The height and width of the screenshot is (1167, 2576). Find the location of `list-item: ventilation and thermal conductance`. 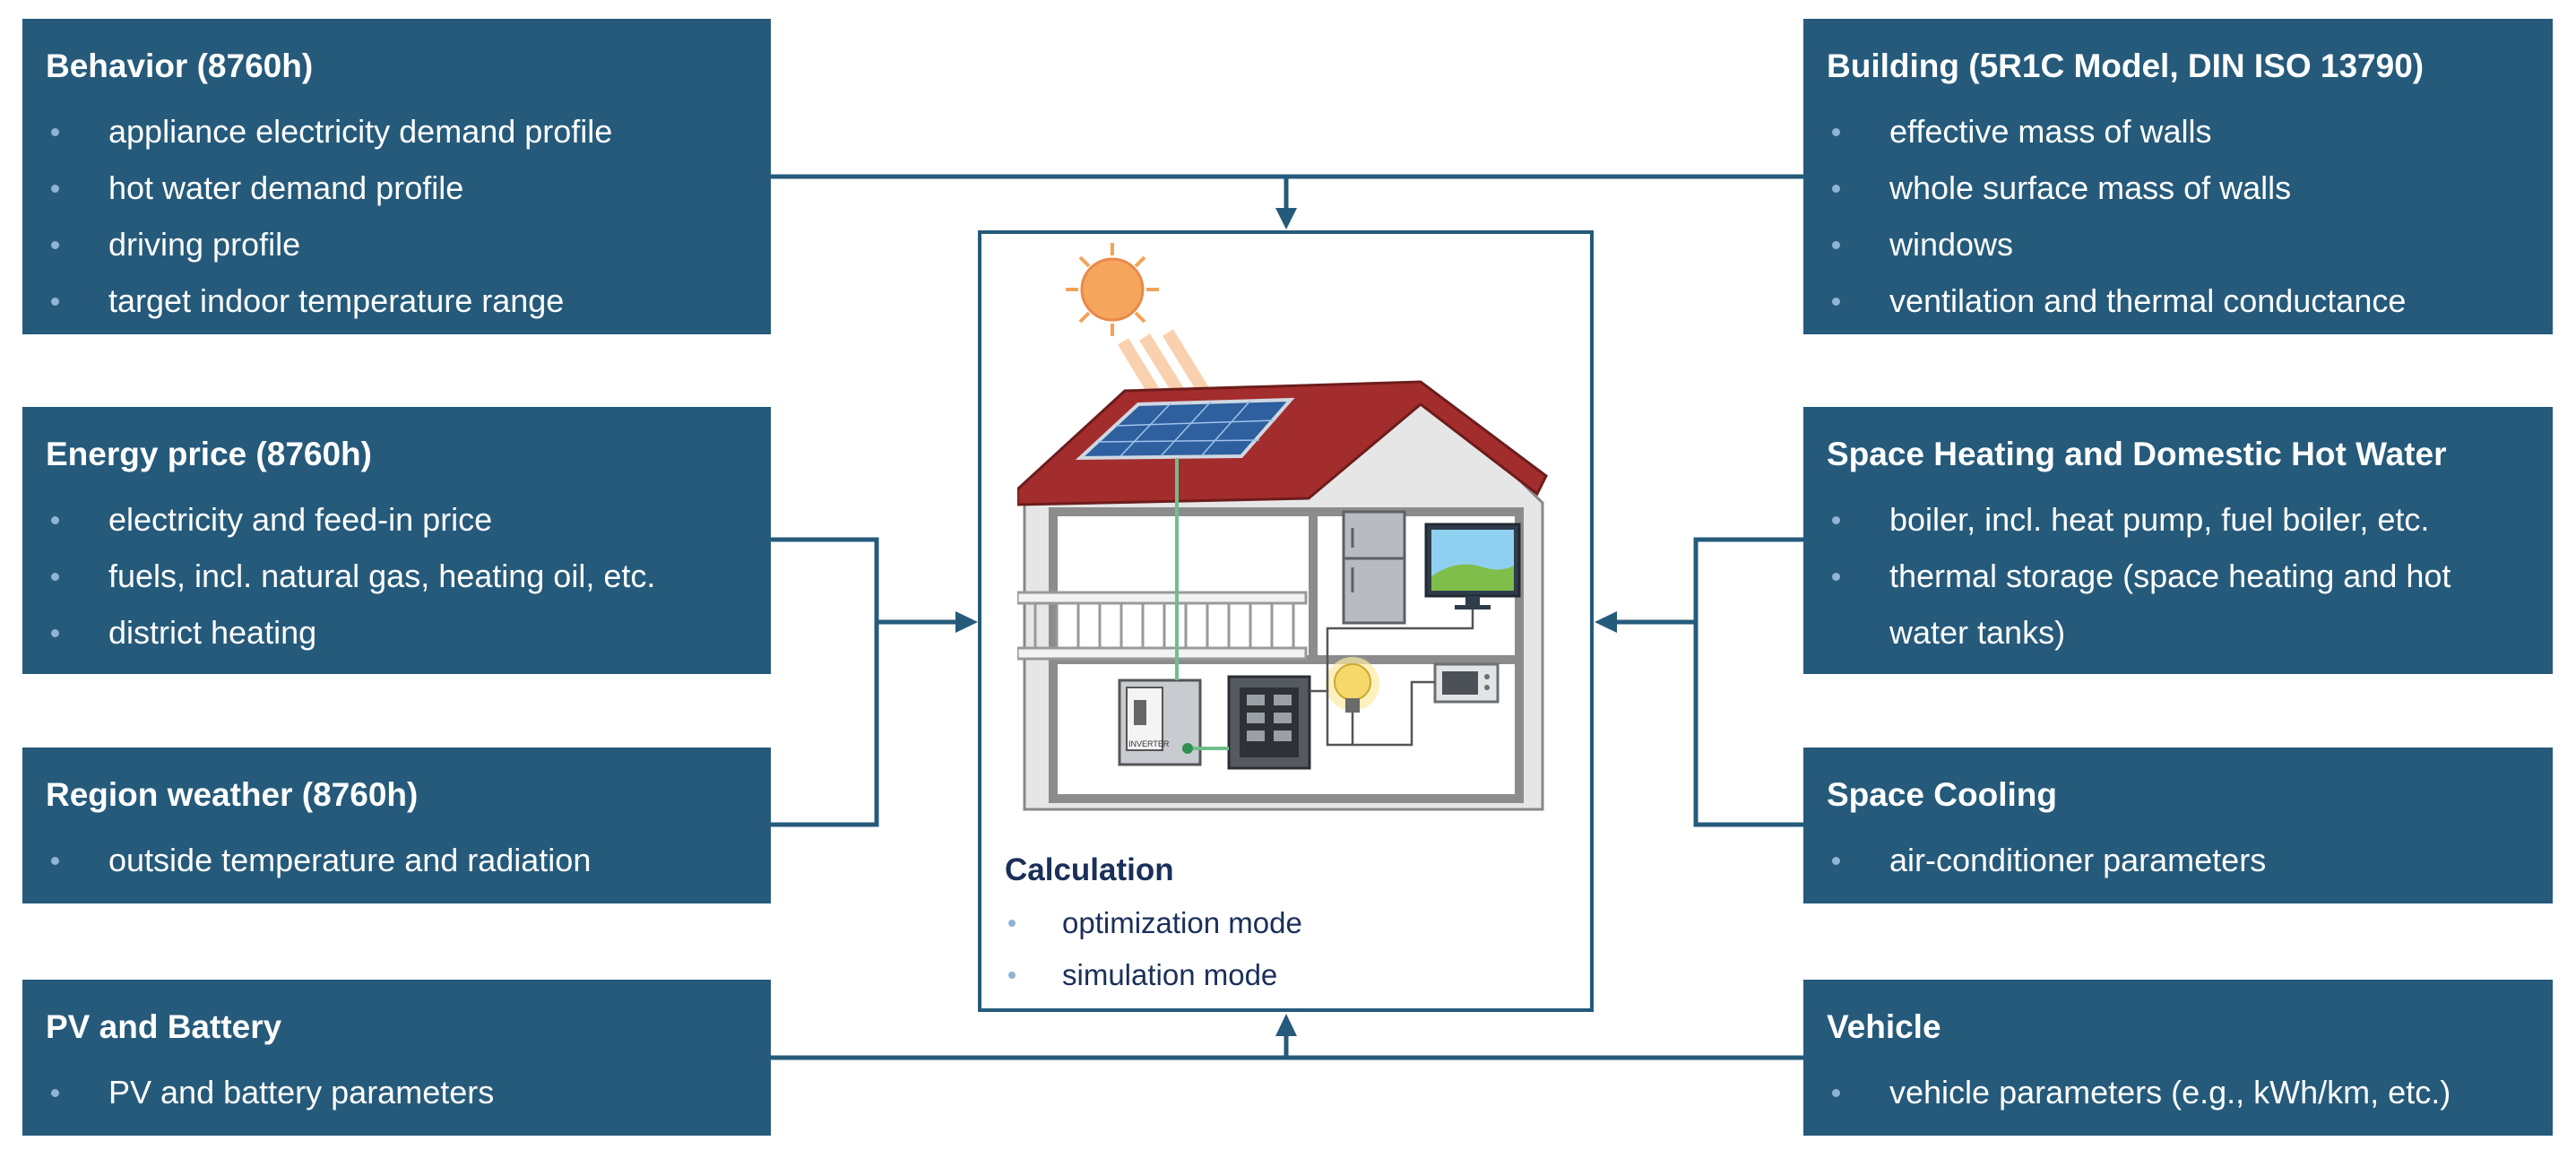

list-item: ventilation and thermal conductance is located at coordinates (2178, 300).